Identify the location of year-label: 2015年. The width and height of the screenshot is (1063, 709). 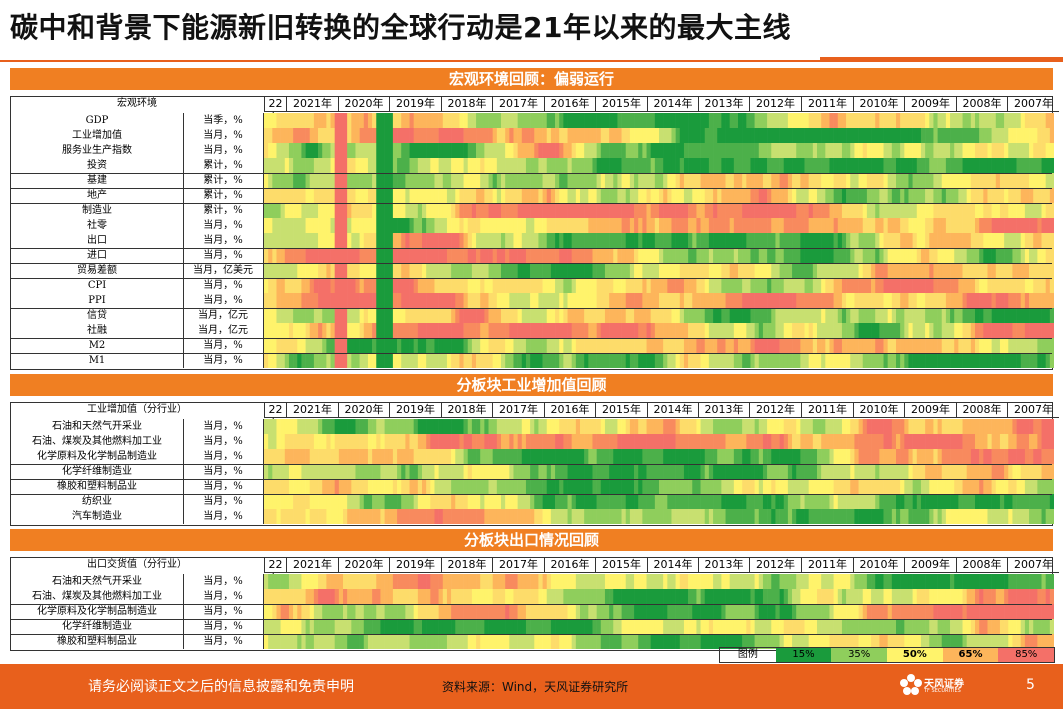
(621, 565).